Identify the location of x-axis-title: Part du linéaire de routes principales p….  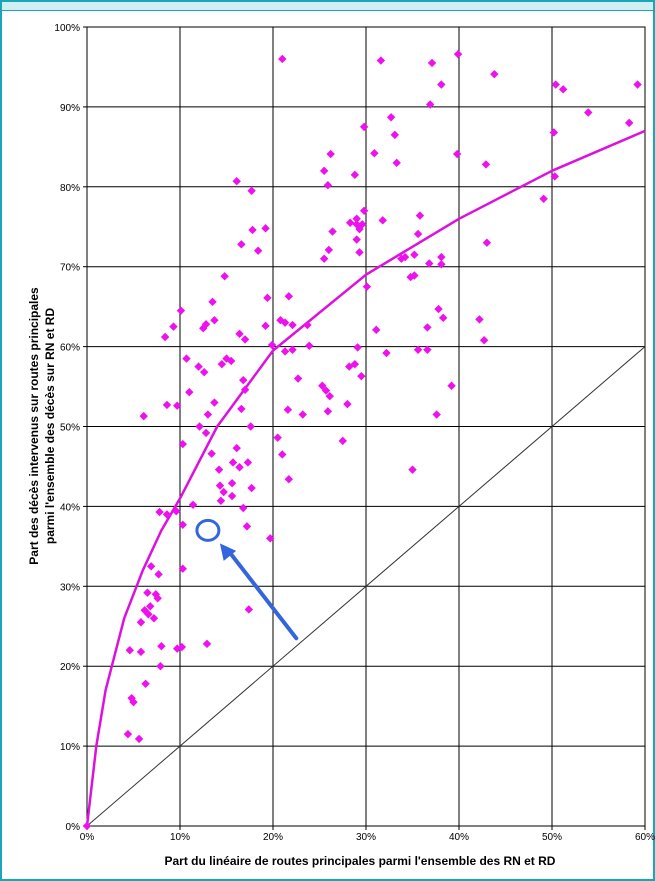
(360, 861).